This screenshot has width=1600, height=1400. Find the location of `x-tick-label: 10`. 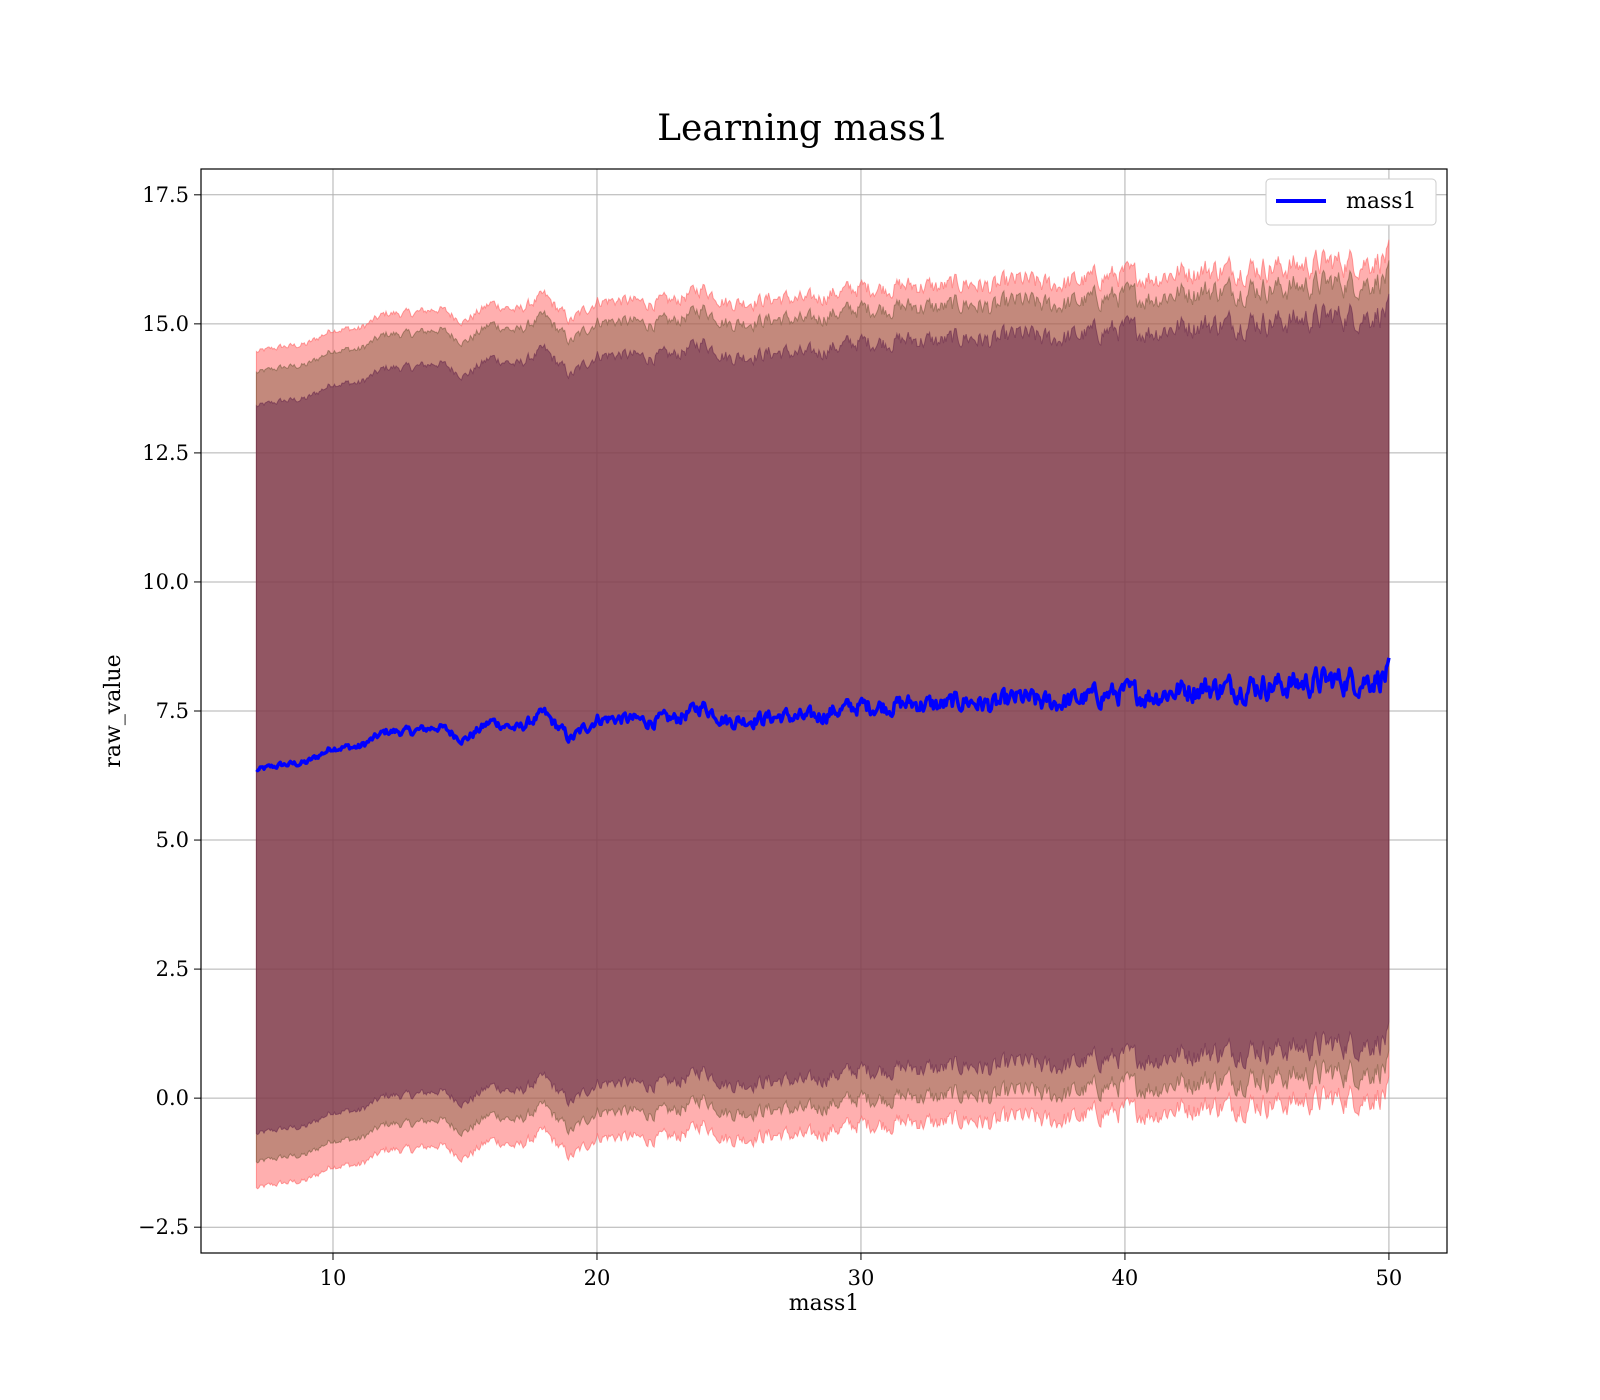

x-tick-label: 10 is located at coordinates (333, 1278).